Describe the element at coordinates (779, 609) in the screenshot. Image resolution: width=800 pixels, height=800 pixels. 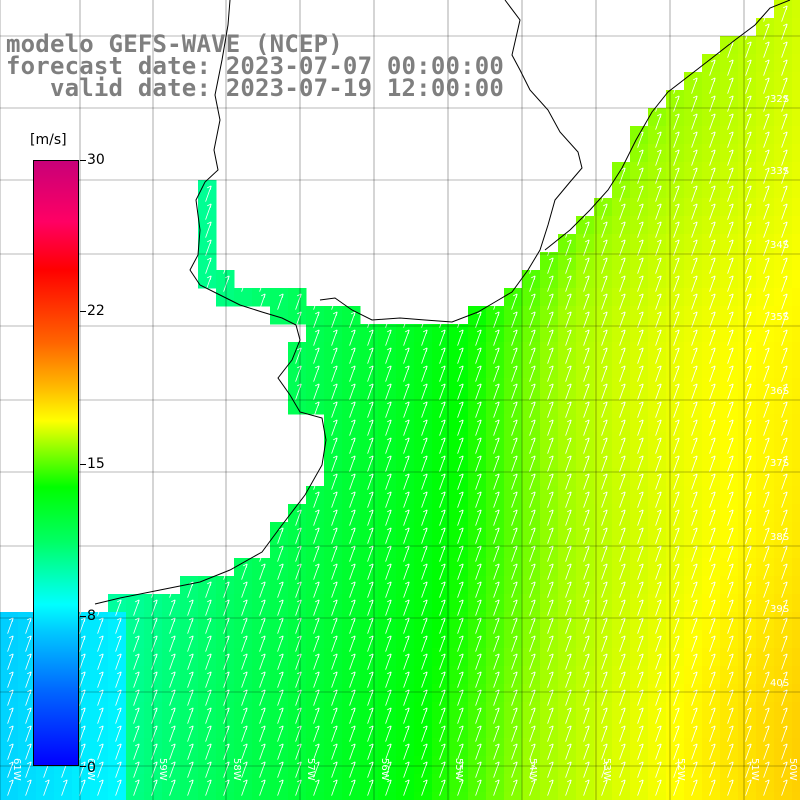
I see `latitude-label: 39S` at that location.